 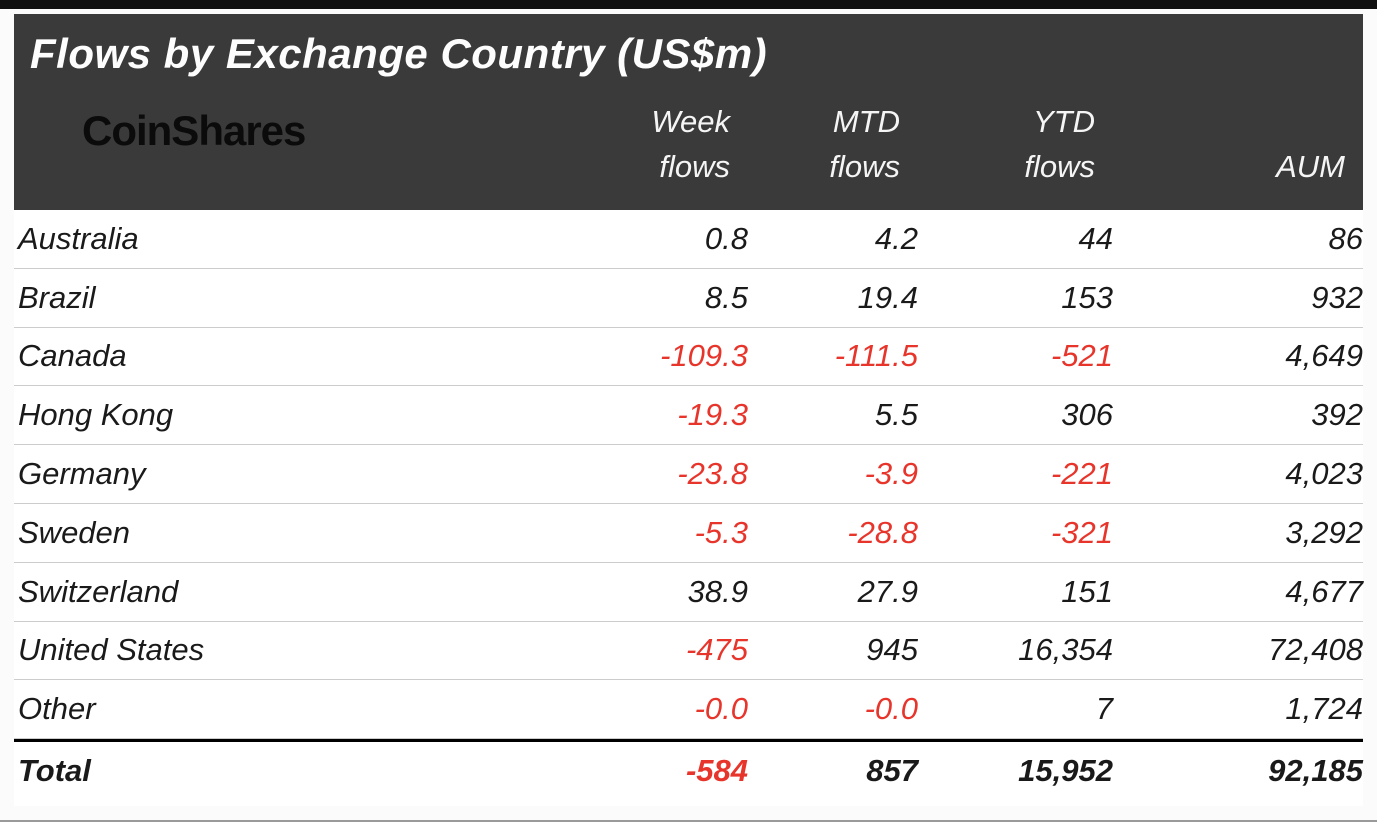 I want to click on column-header-row: CoinShares Week flows MTD flows YTD flows AUM, so click(x=687, y=143).